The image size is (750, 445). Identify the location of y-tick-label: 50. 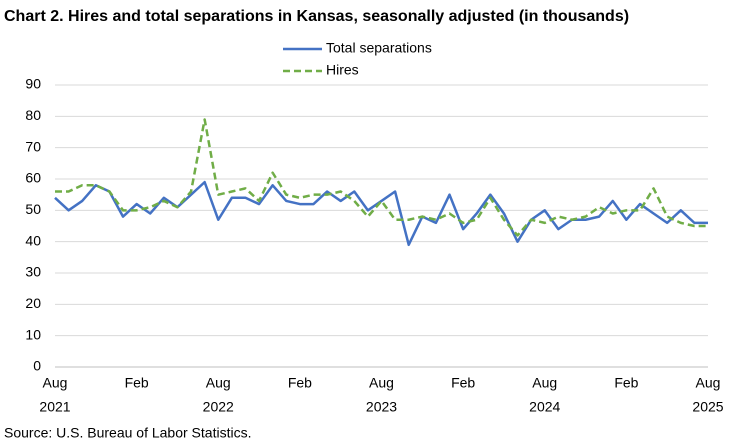
(33, 209).